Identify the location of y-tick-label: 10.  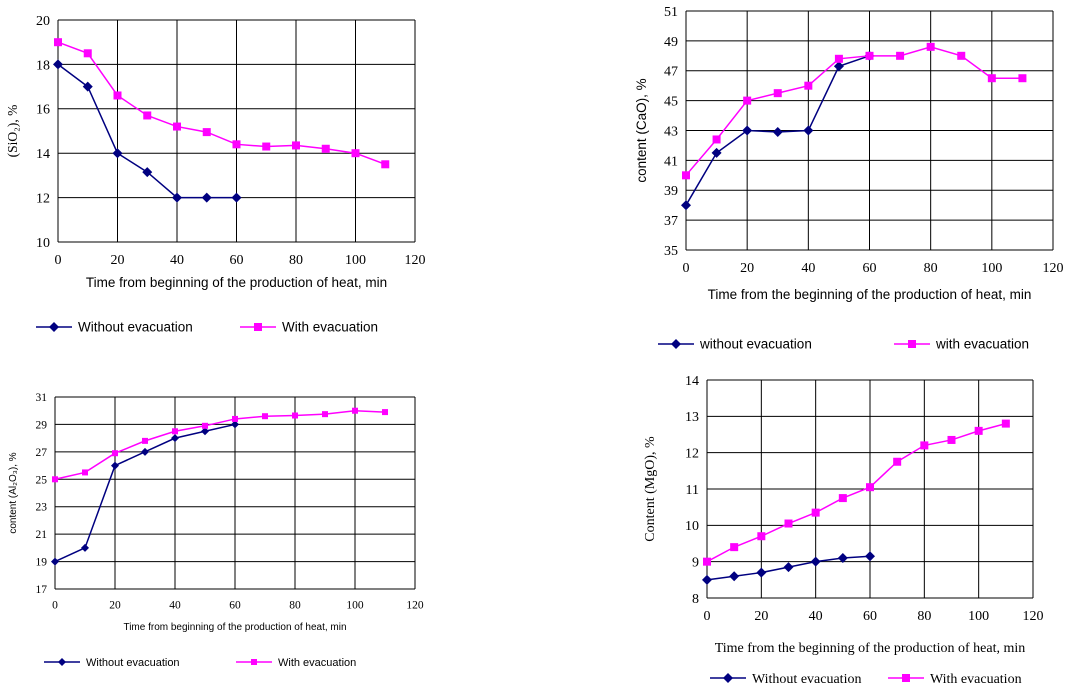
(43, 243).